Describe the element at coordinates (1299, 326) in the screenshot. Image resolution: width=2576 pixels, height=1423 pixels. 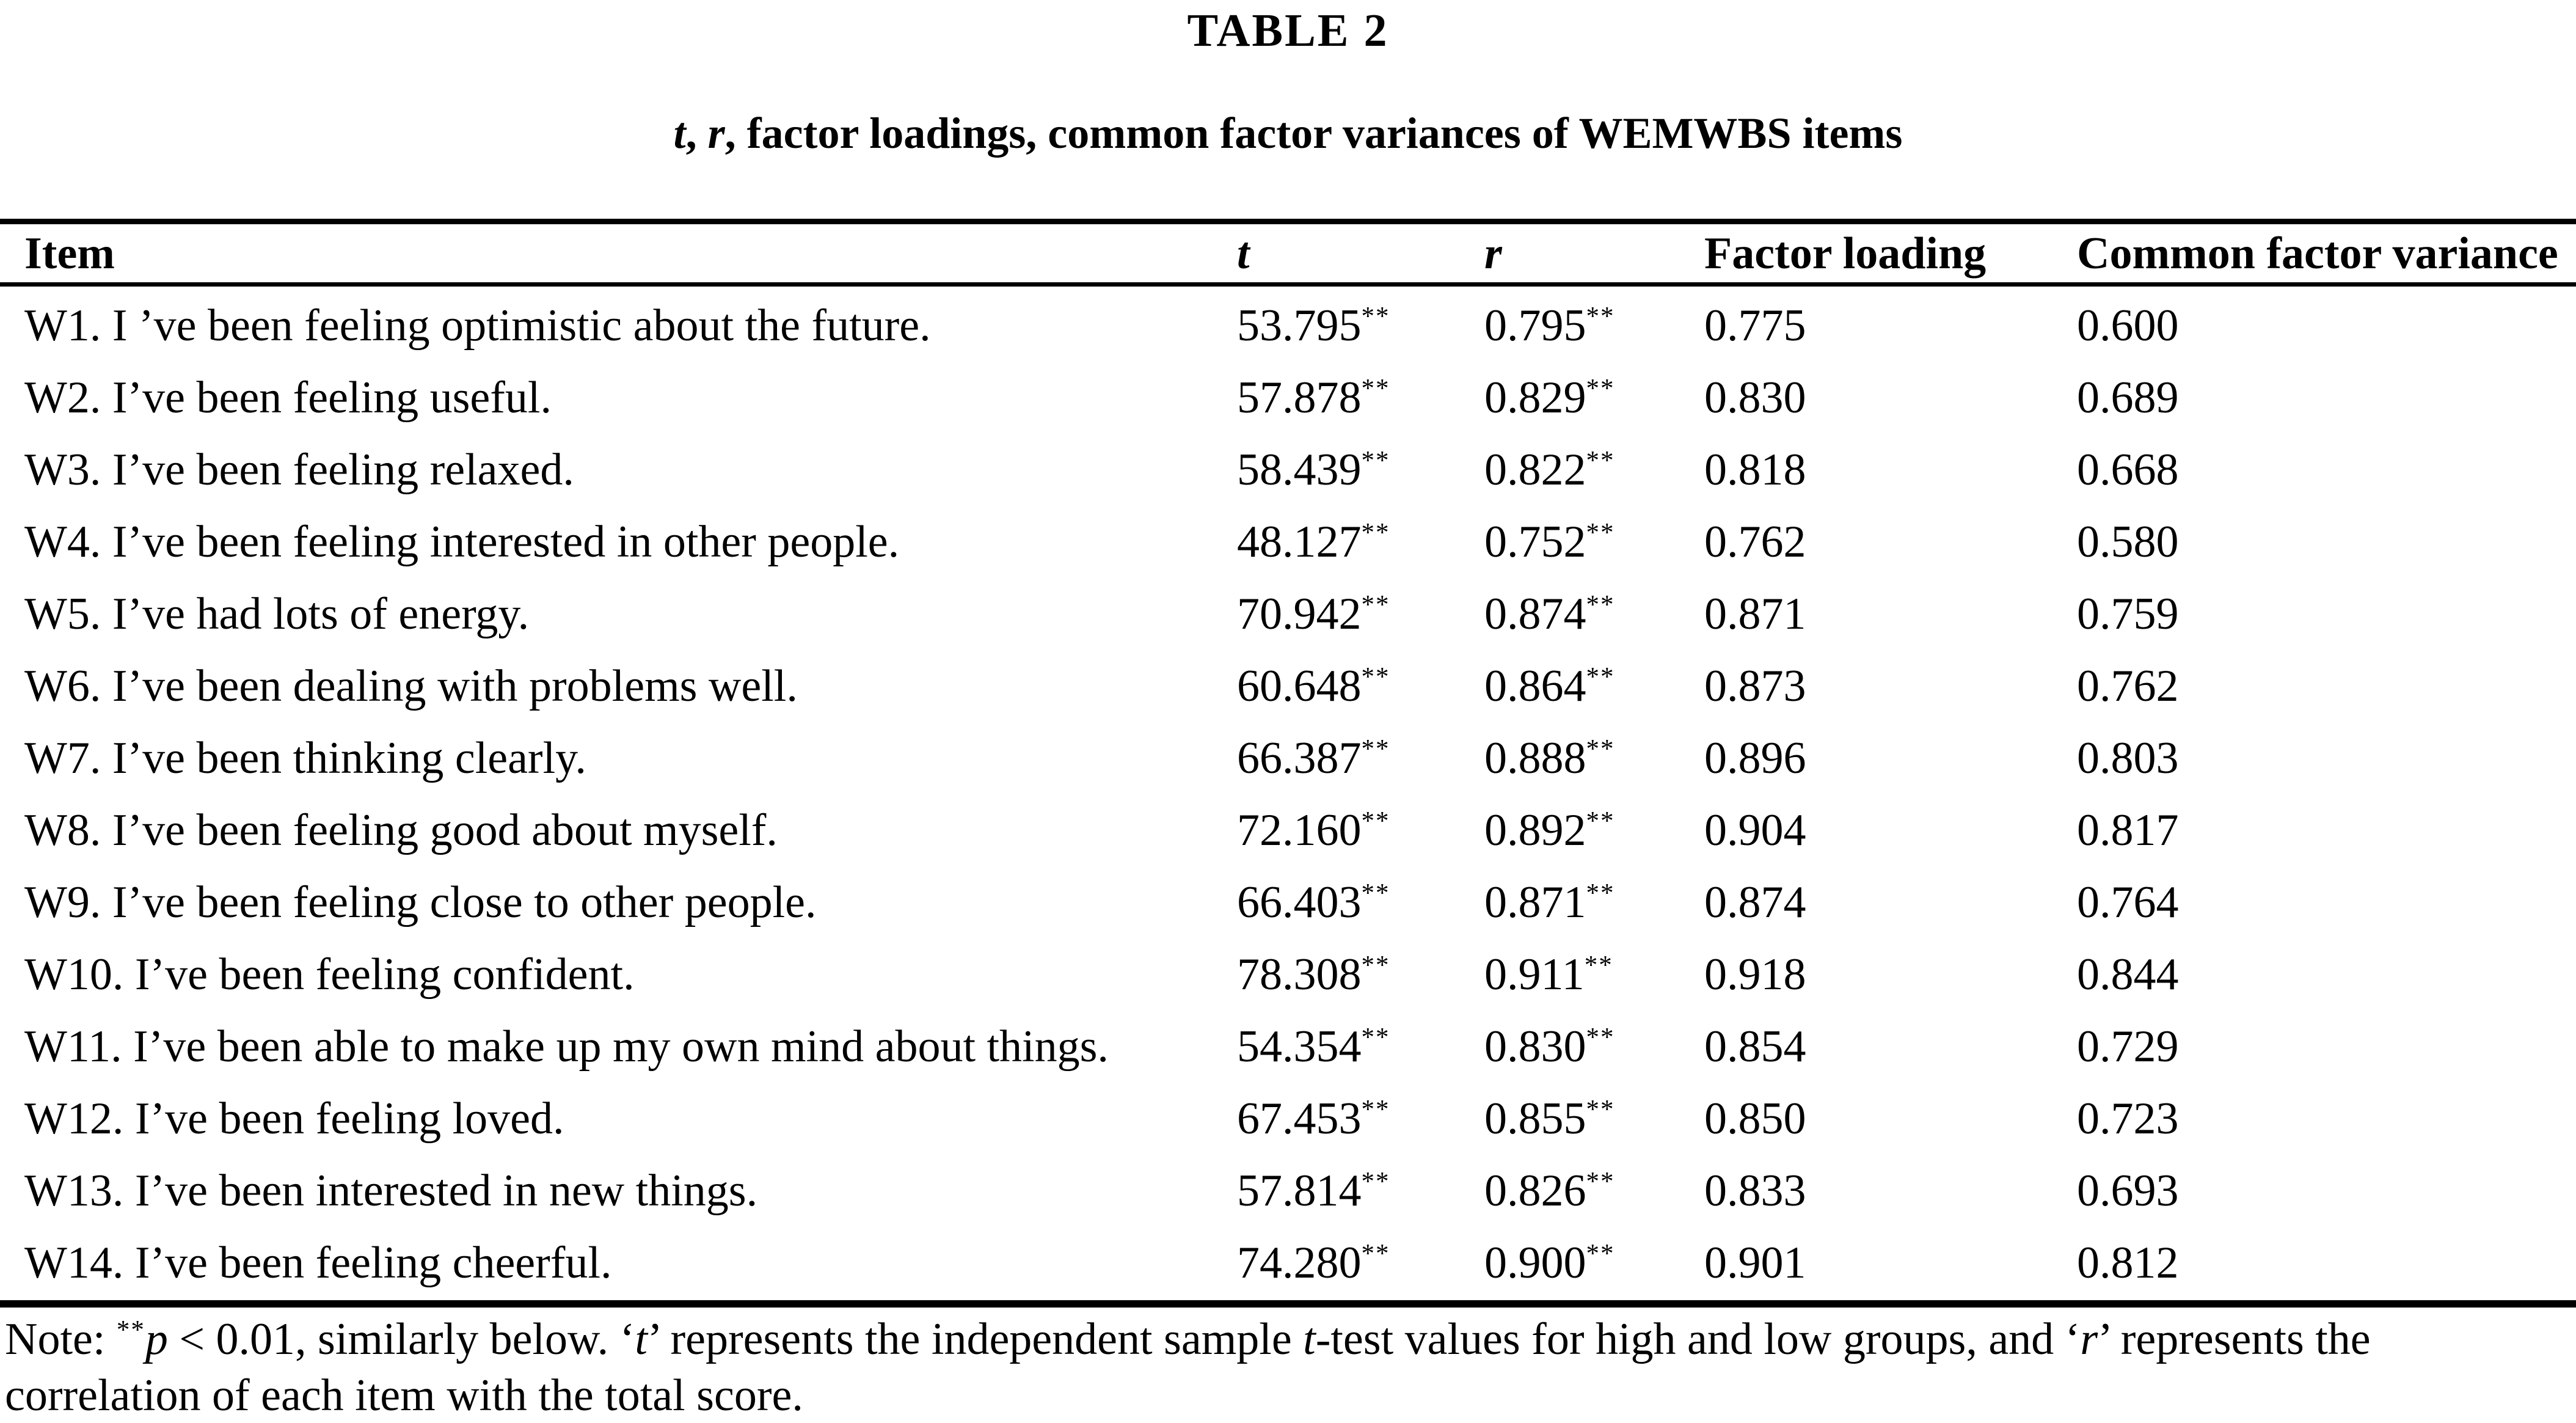
I see `value-text: 53.795` at that location.